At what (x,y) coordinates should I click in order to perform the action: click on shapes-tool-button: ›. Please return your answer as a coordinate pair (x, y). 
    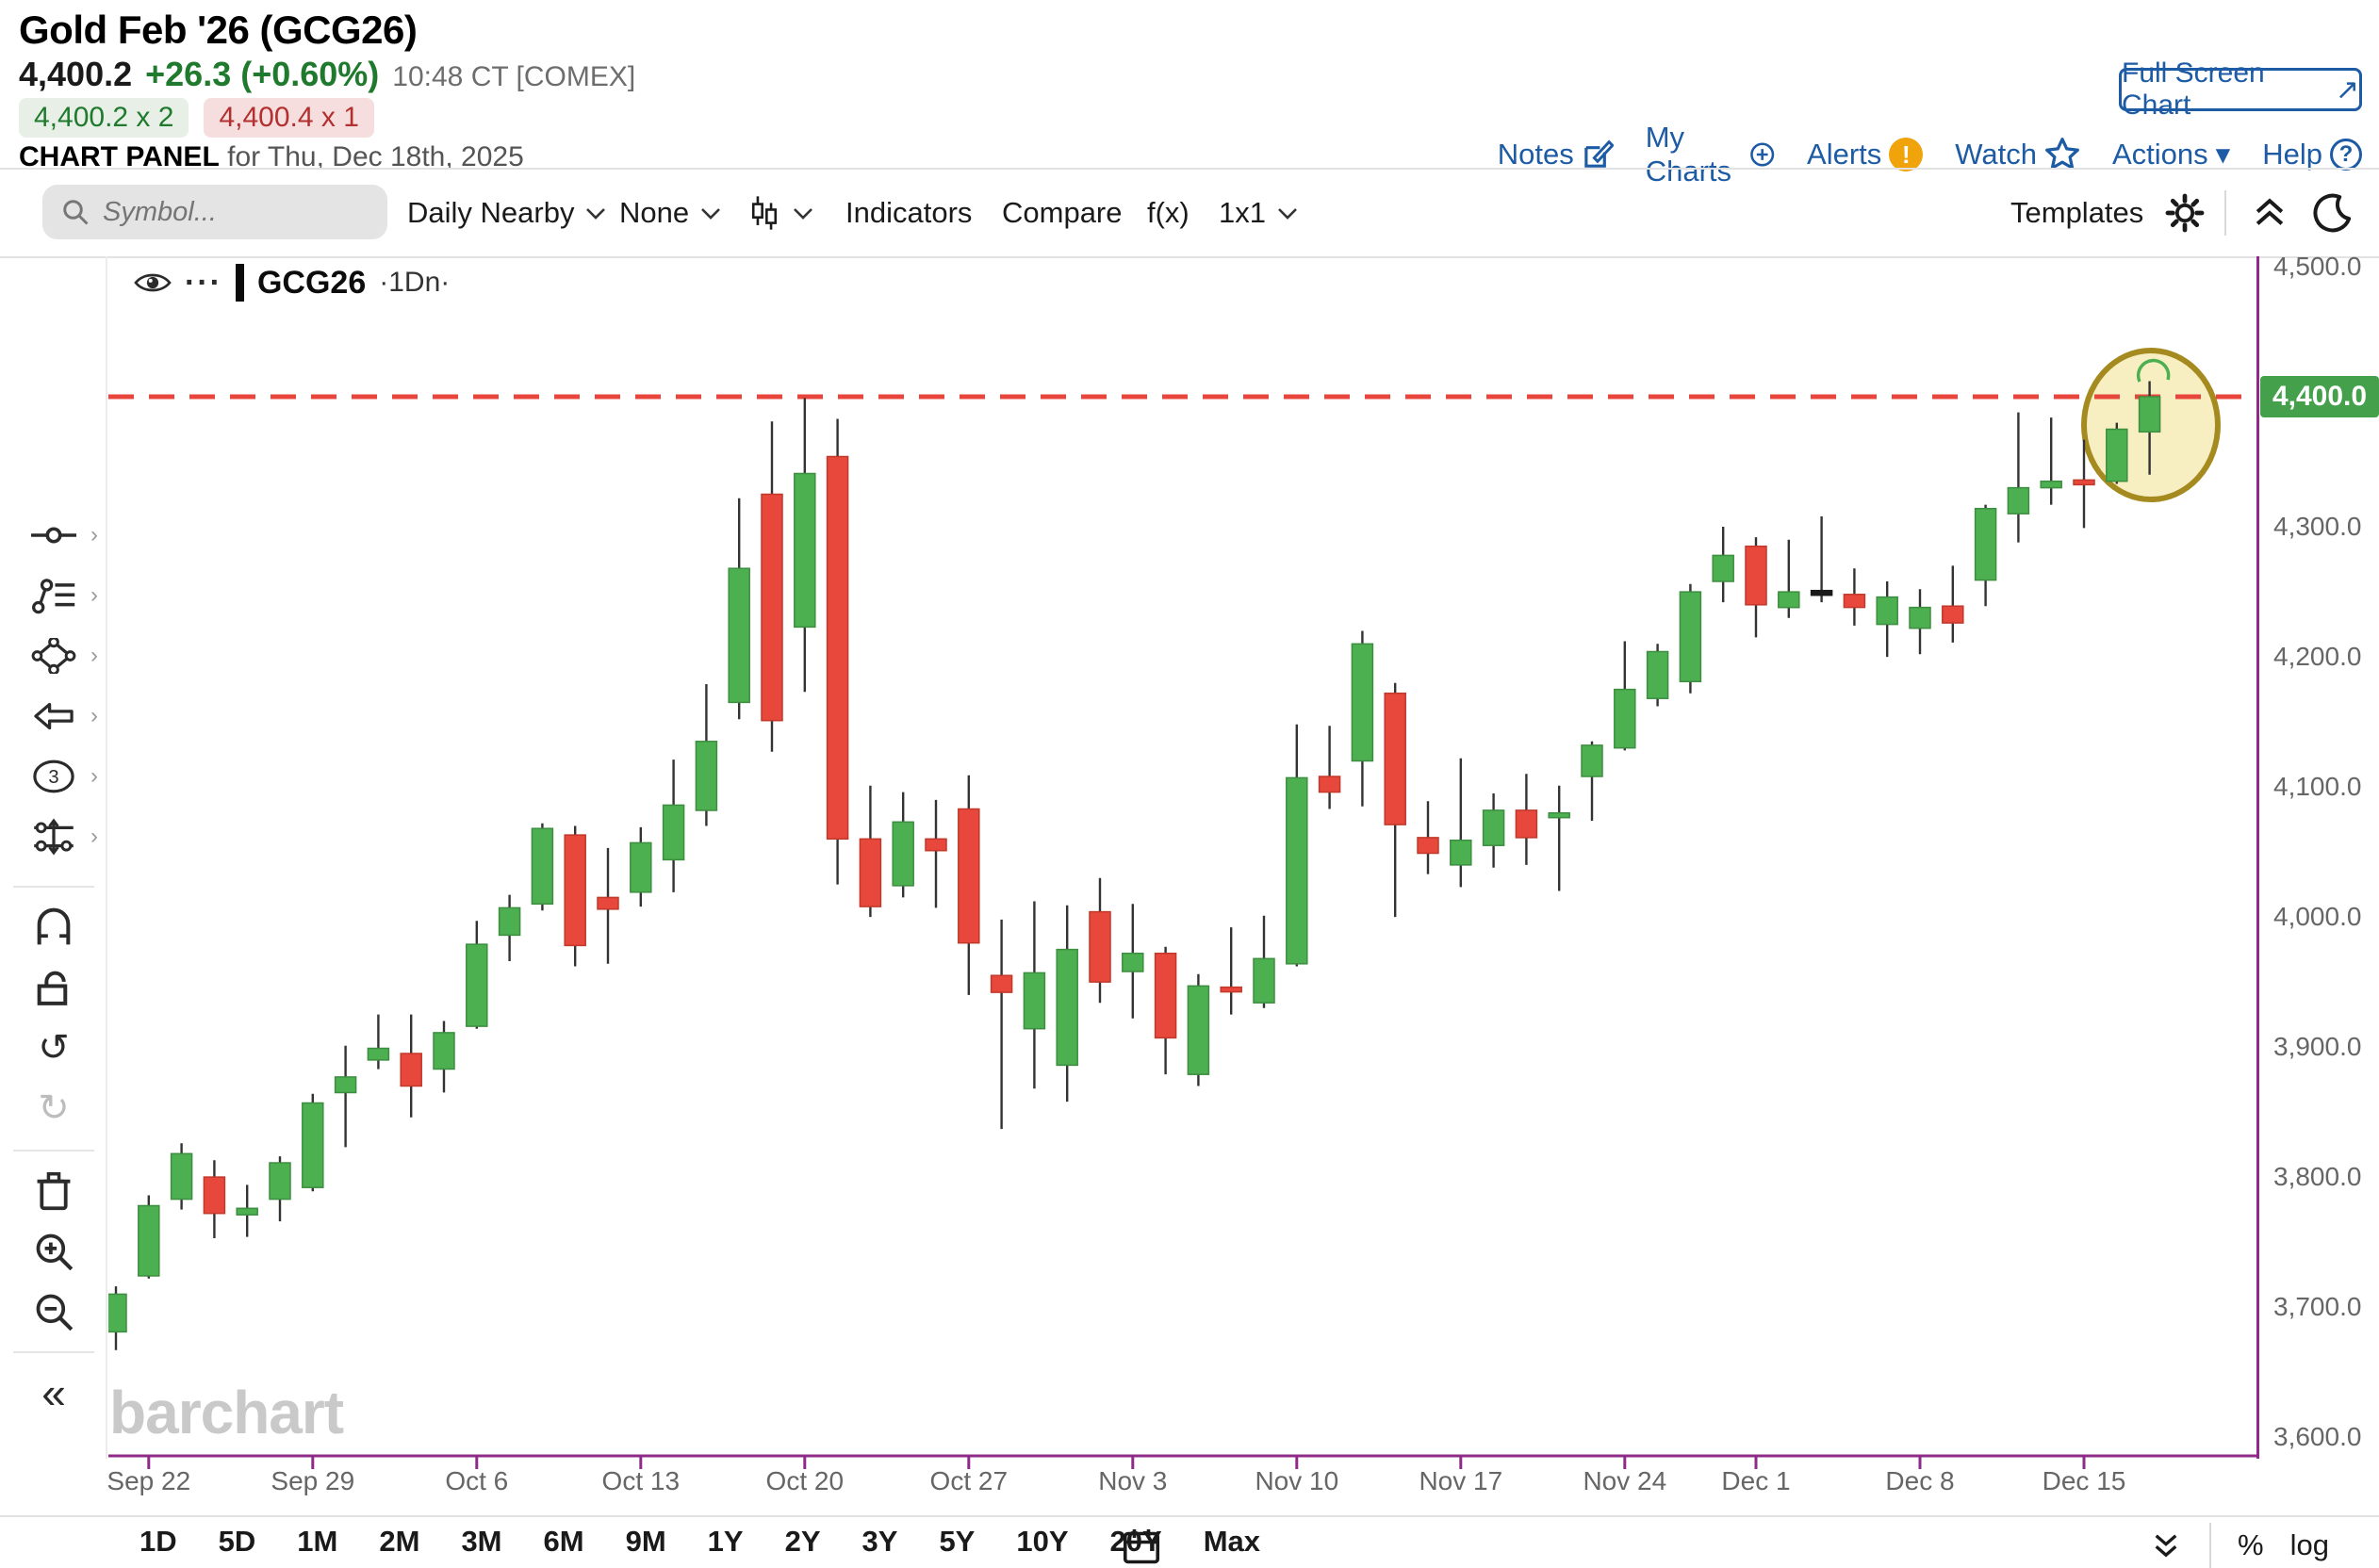
    Looking at the image, I should click on (53, 656).